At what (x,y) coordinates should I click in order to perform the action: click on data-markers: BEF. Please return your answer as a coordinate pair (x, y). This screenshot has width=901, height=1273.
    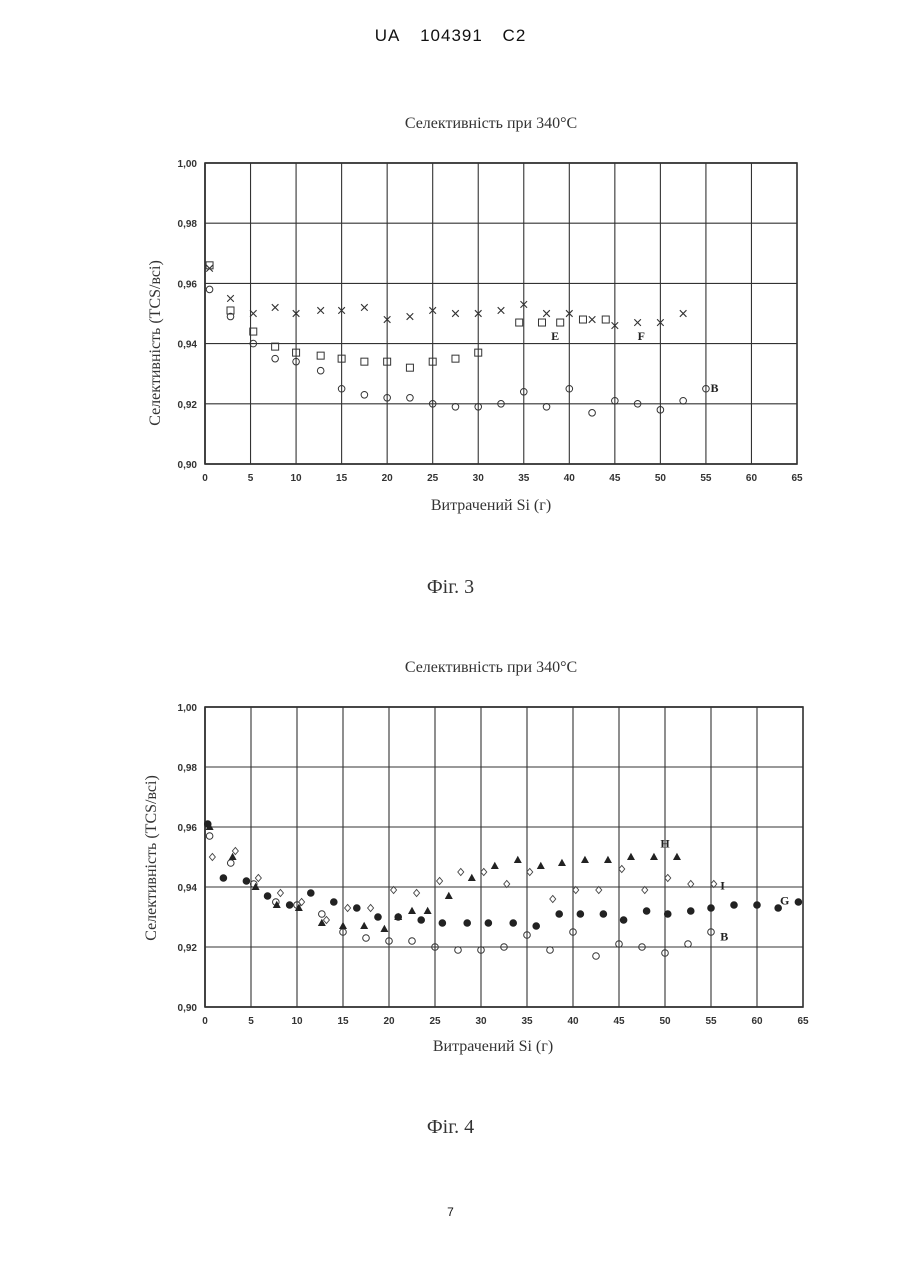
    Looking at the image, I should click on (462, 339).